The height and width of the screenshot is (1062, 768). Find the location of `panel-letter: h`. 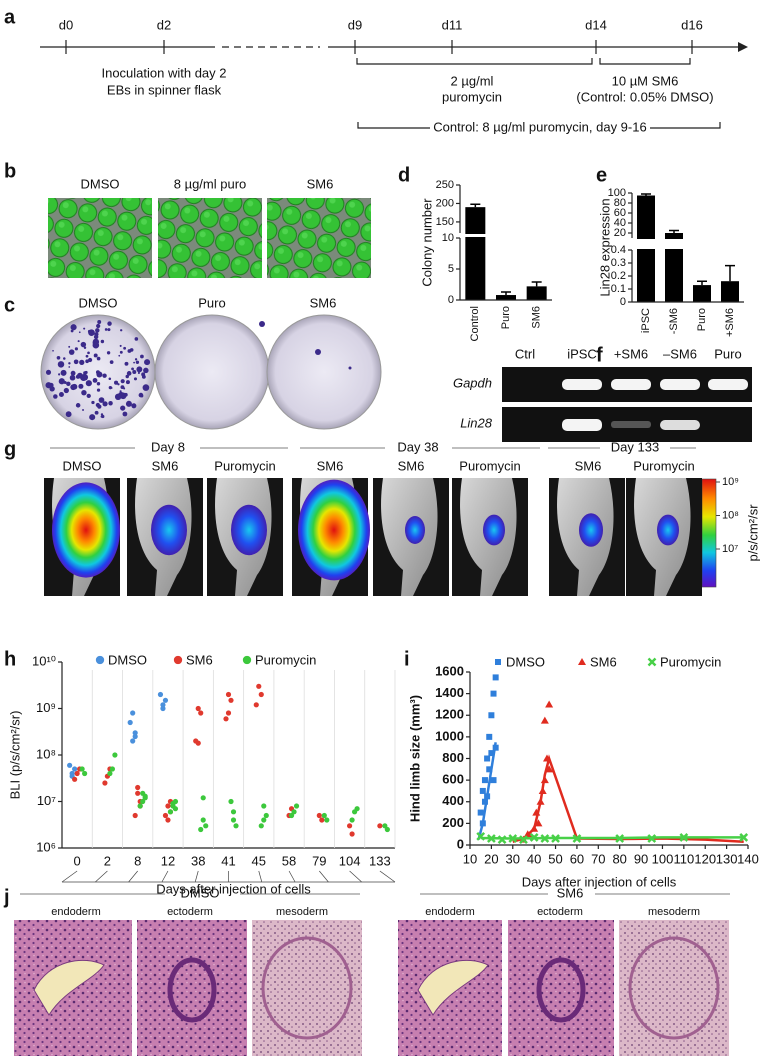

panel-letter: h is located at coordinates (10, 659).